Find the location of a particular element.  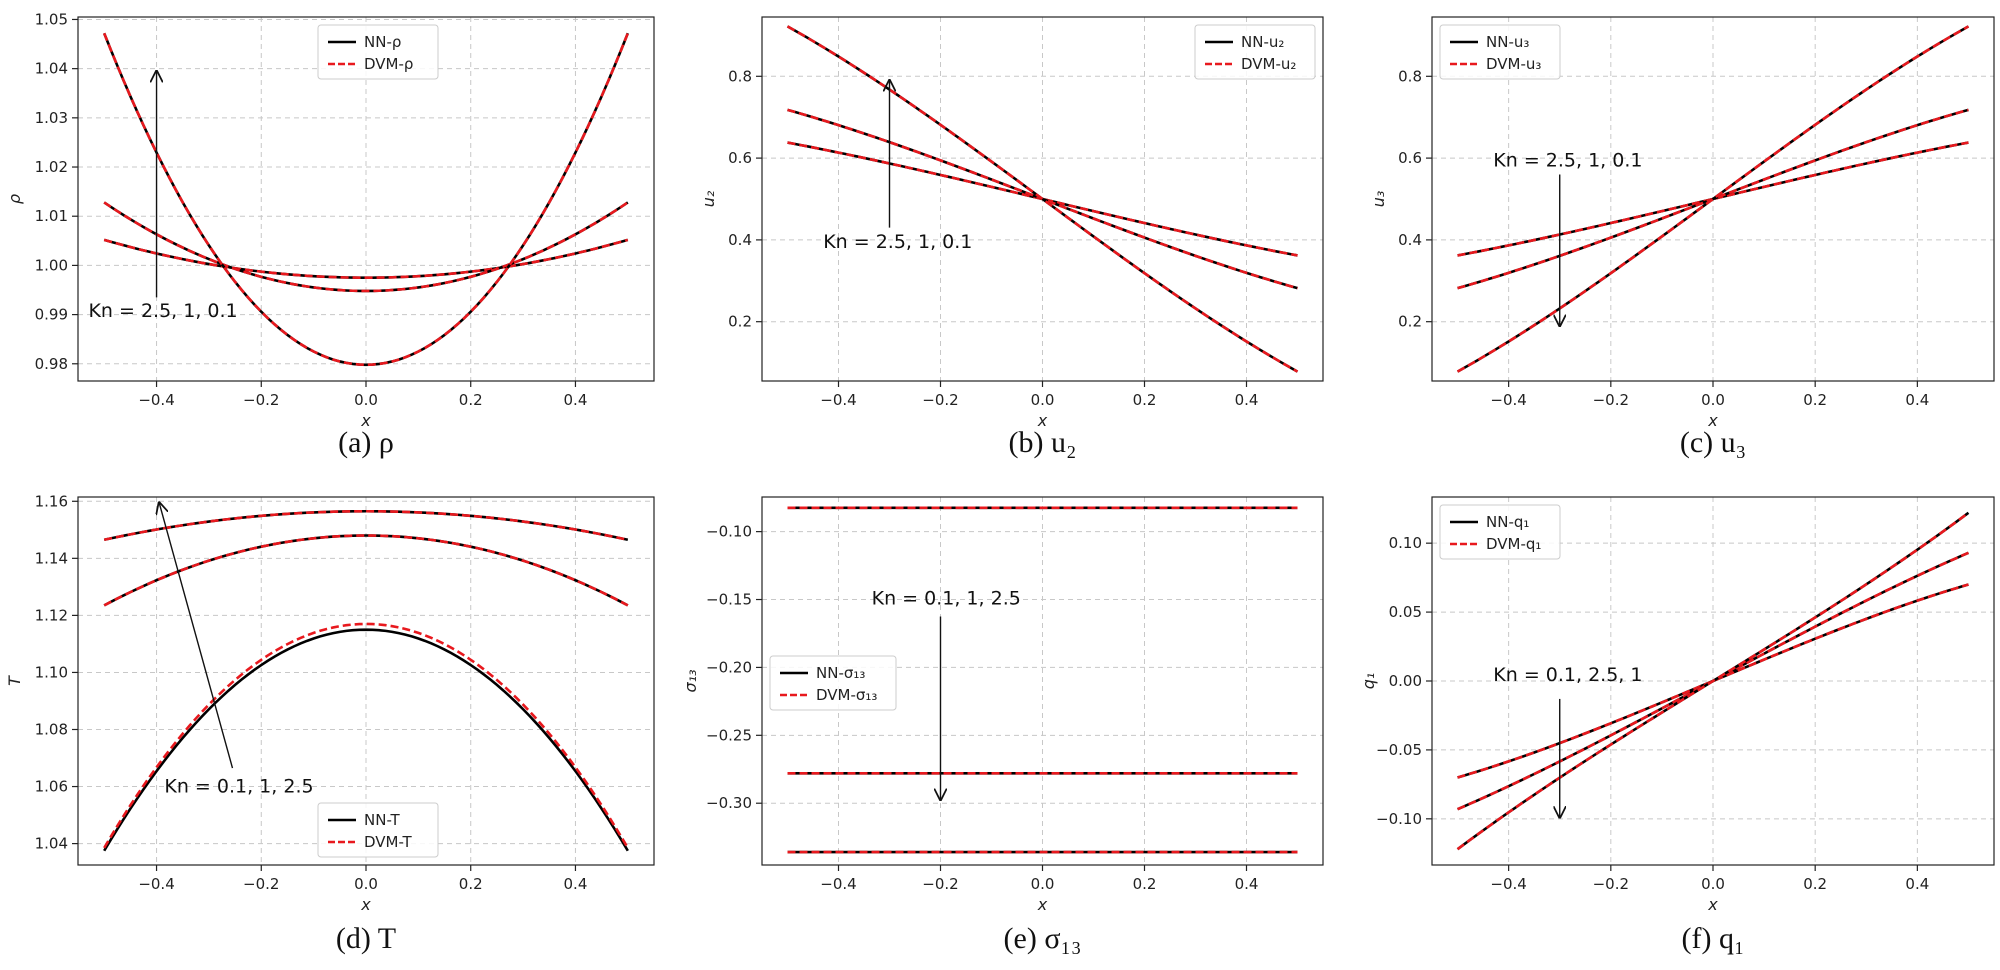

y-tick-label: −0.20 is located at coordinates (729, 667).